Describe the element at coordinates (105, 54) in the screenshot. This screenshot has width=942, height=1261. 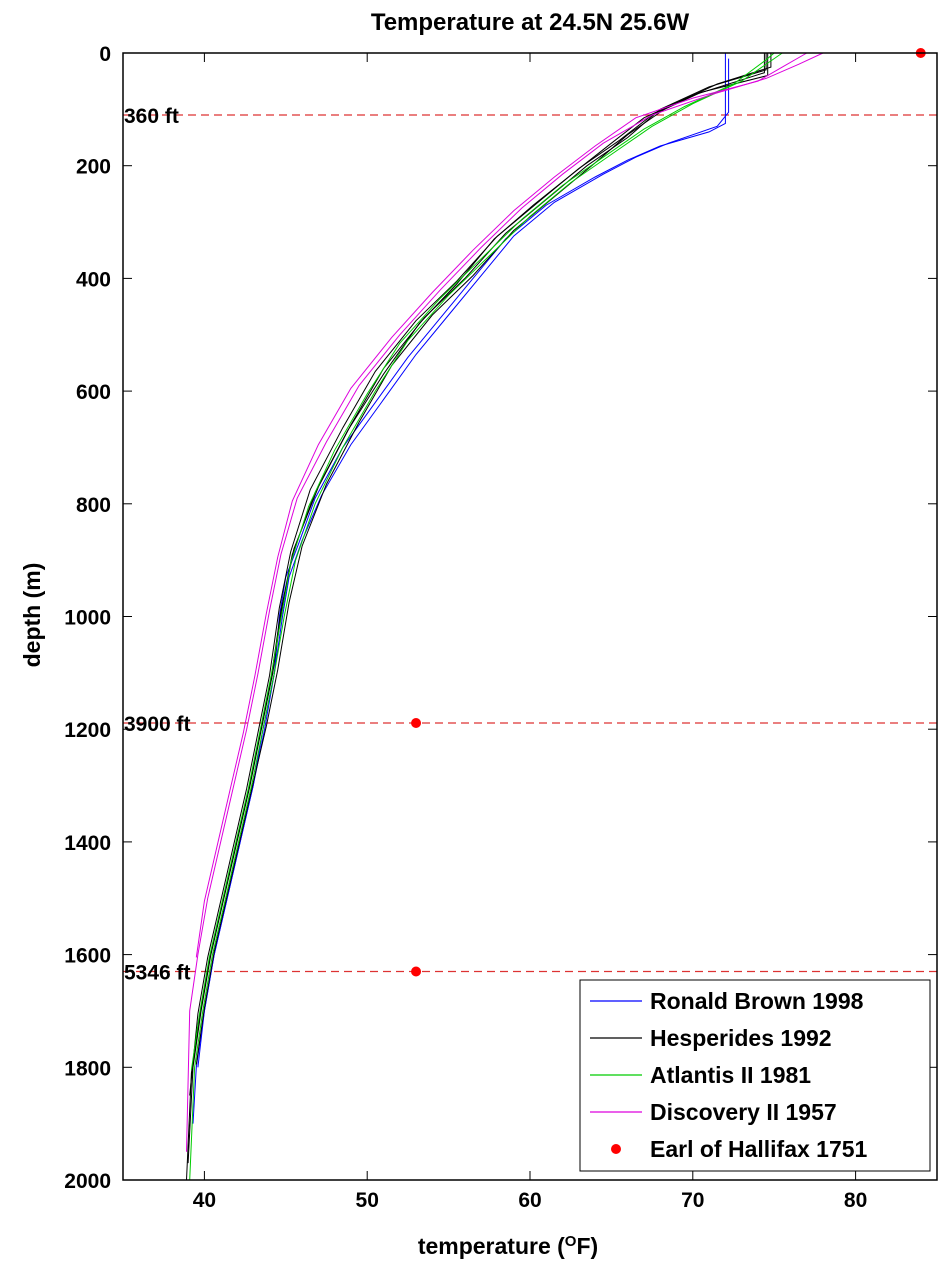
I see `y-tick-label-0: 0` at that location.